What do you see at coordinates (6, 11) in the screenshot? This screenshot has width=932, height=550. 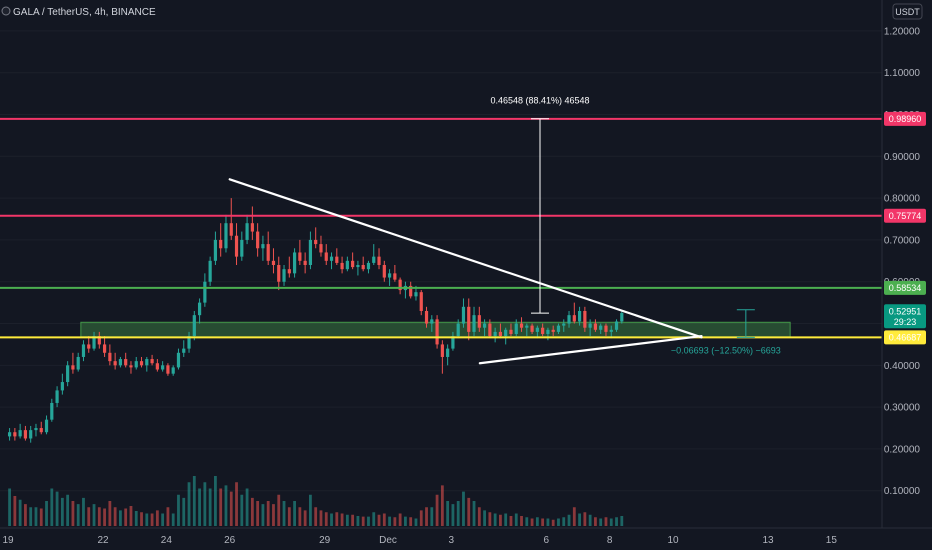 I see `symbol-logo-icon` at bounding box center [6, 11].